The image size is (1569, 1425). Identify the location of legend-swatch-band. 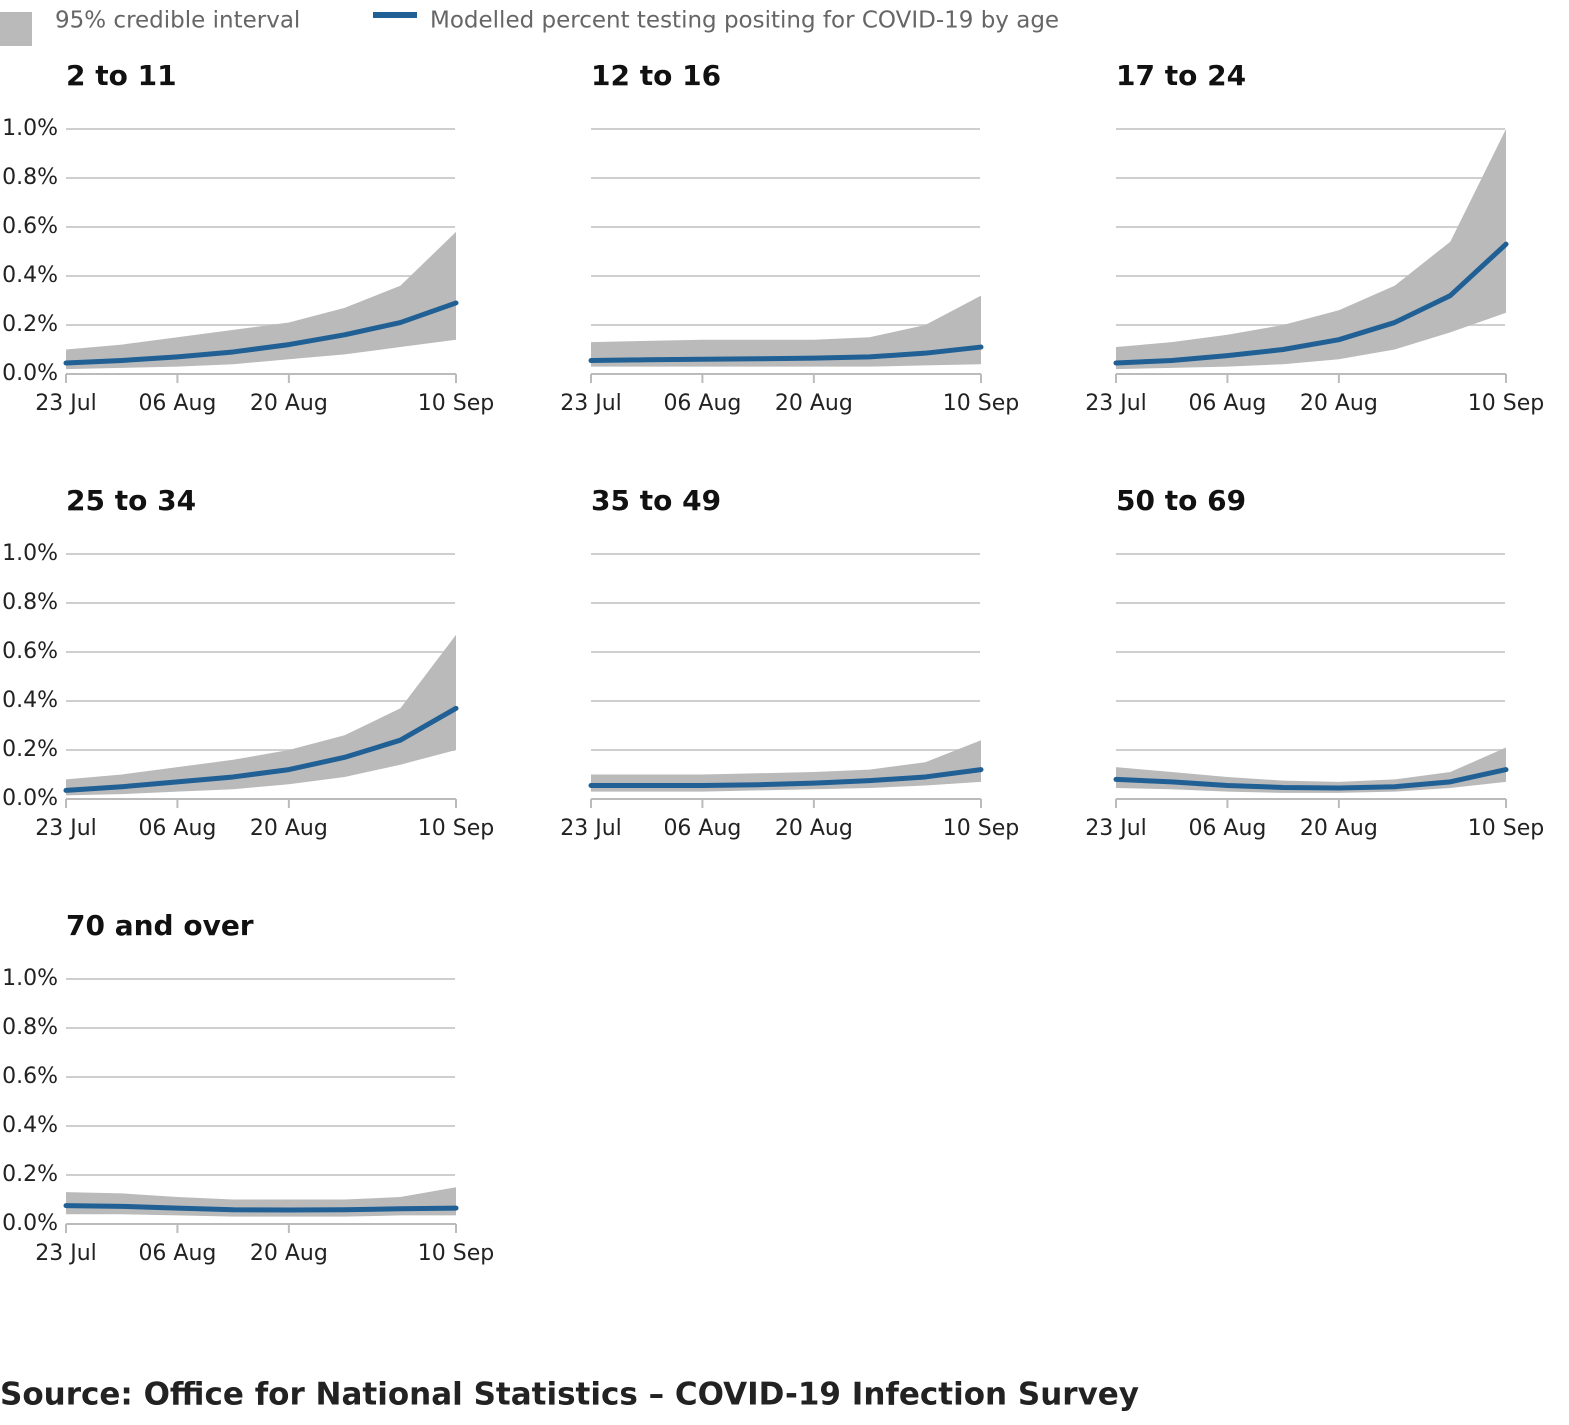
(16, 29).